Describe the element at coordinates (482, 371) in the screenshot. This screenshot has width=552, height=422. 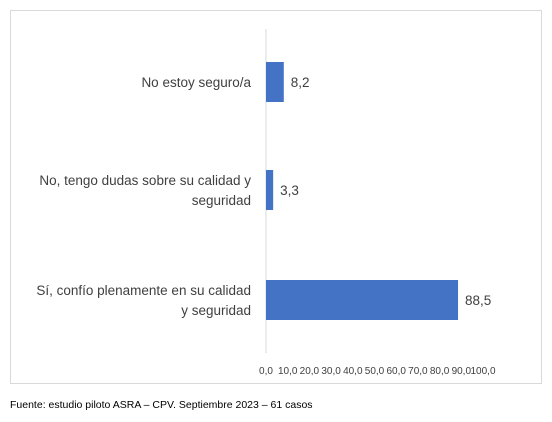
I see `x-tick-label-100: 100,0` at that location.